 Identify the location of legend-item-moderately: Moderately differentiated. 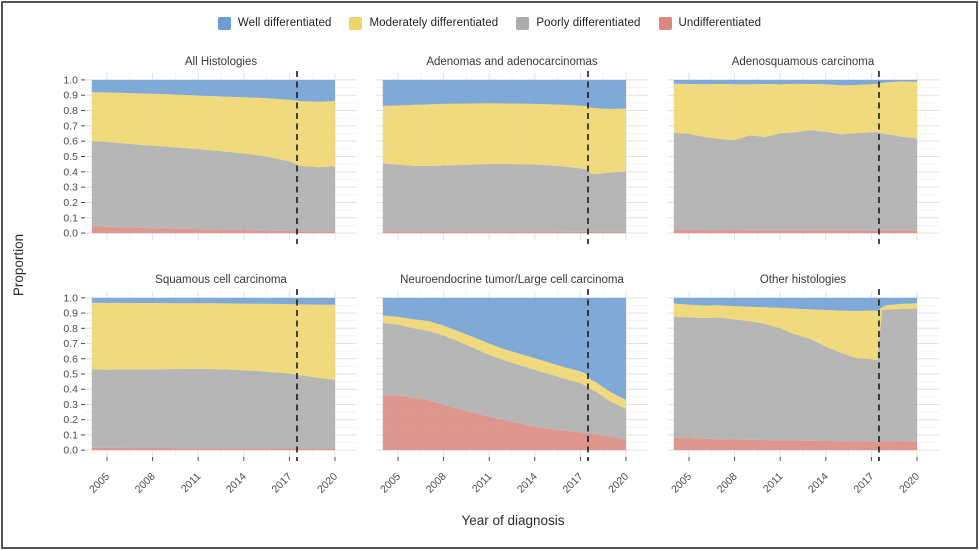
(424, 23).